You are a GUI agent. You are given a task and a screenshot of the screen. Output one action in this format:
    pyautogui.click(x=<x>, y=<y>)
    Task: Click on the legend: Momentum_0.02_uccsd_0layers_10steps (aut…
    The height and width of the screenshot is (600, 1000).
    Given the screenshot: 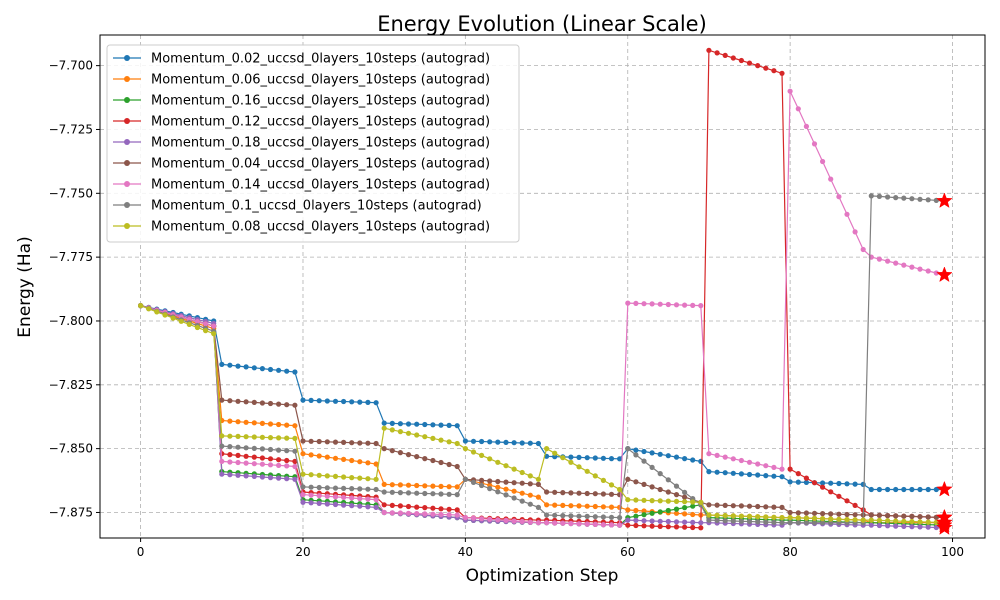 What is the action you would take?
    pyautogui.click(x=313, y=143)
    